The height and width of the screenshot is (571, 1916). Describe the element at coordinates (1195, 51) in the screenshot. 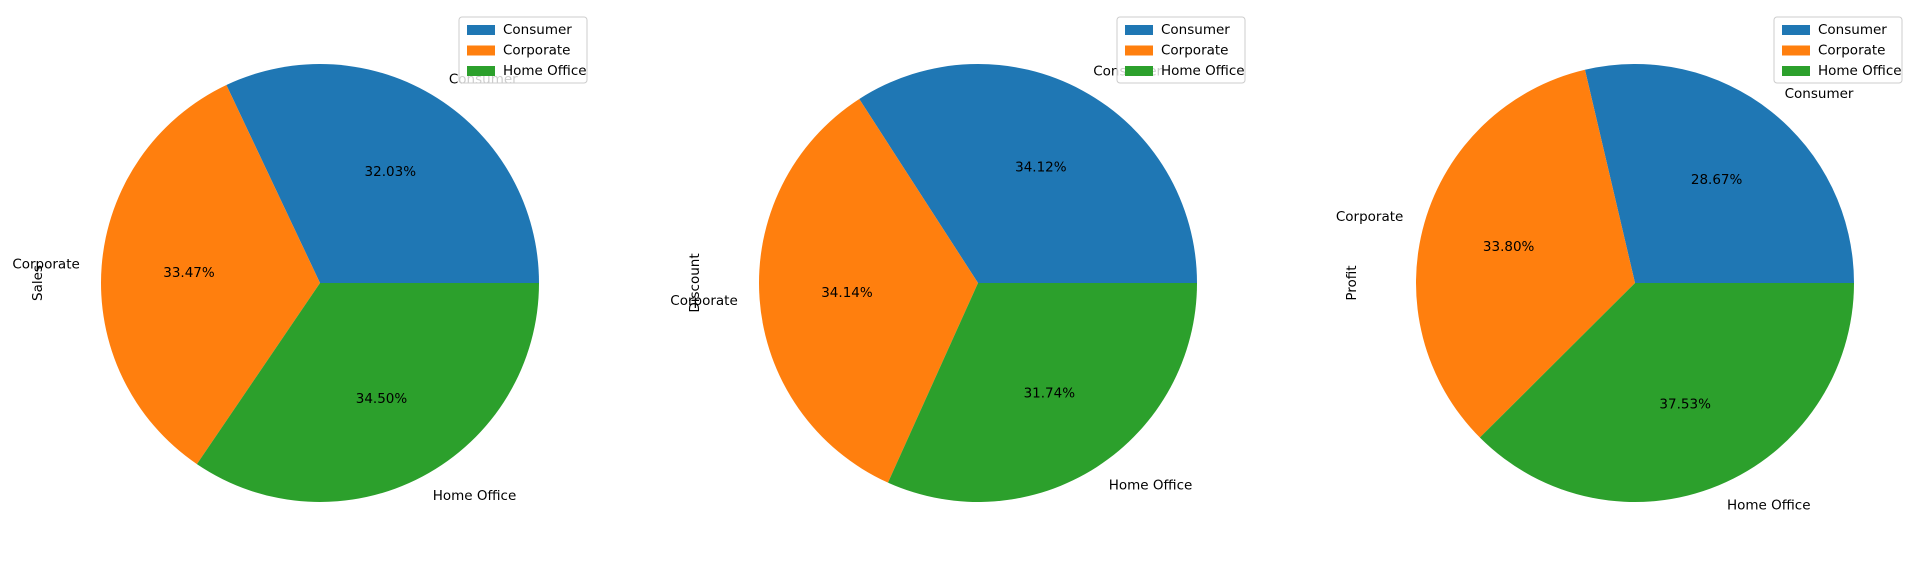

I see `discount-legend-label-corporate: Corporate` at that location.